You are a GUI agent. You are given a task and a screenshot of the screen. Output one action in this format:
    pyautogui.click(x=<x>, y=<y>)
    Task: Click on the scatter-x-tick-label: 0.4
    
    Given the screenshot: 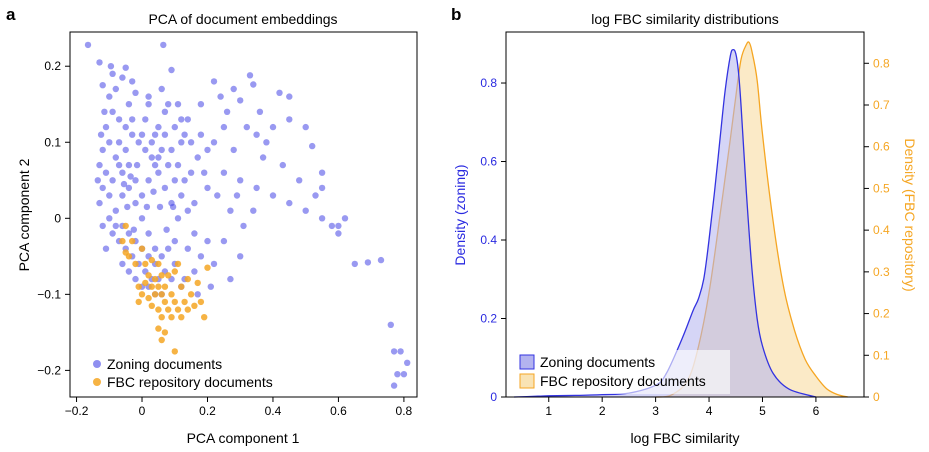 What is the action you would take?
    pyautogui.click(x=273, y=411)
    